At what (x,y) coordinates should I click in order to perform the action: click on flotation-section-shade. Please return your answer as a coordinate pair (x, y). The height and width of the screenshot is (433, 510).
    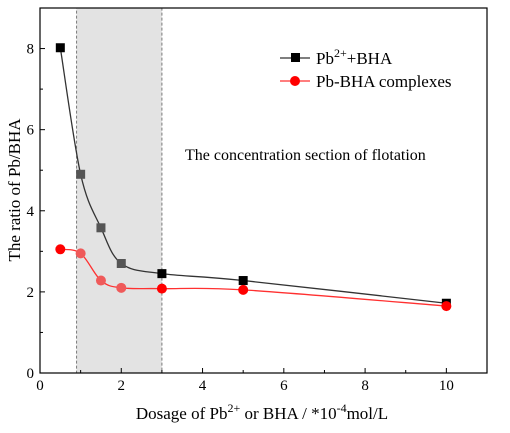
    Looking at the image, I should click on (119, 190).